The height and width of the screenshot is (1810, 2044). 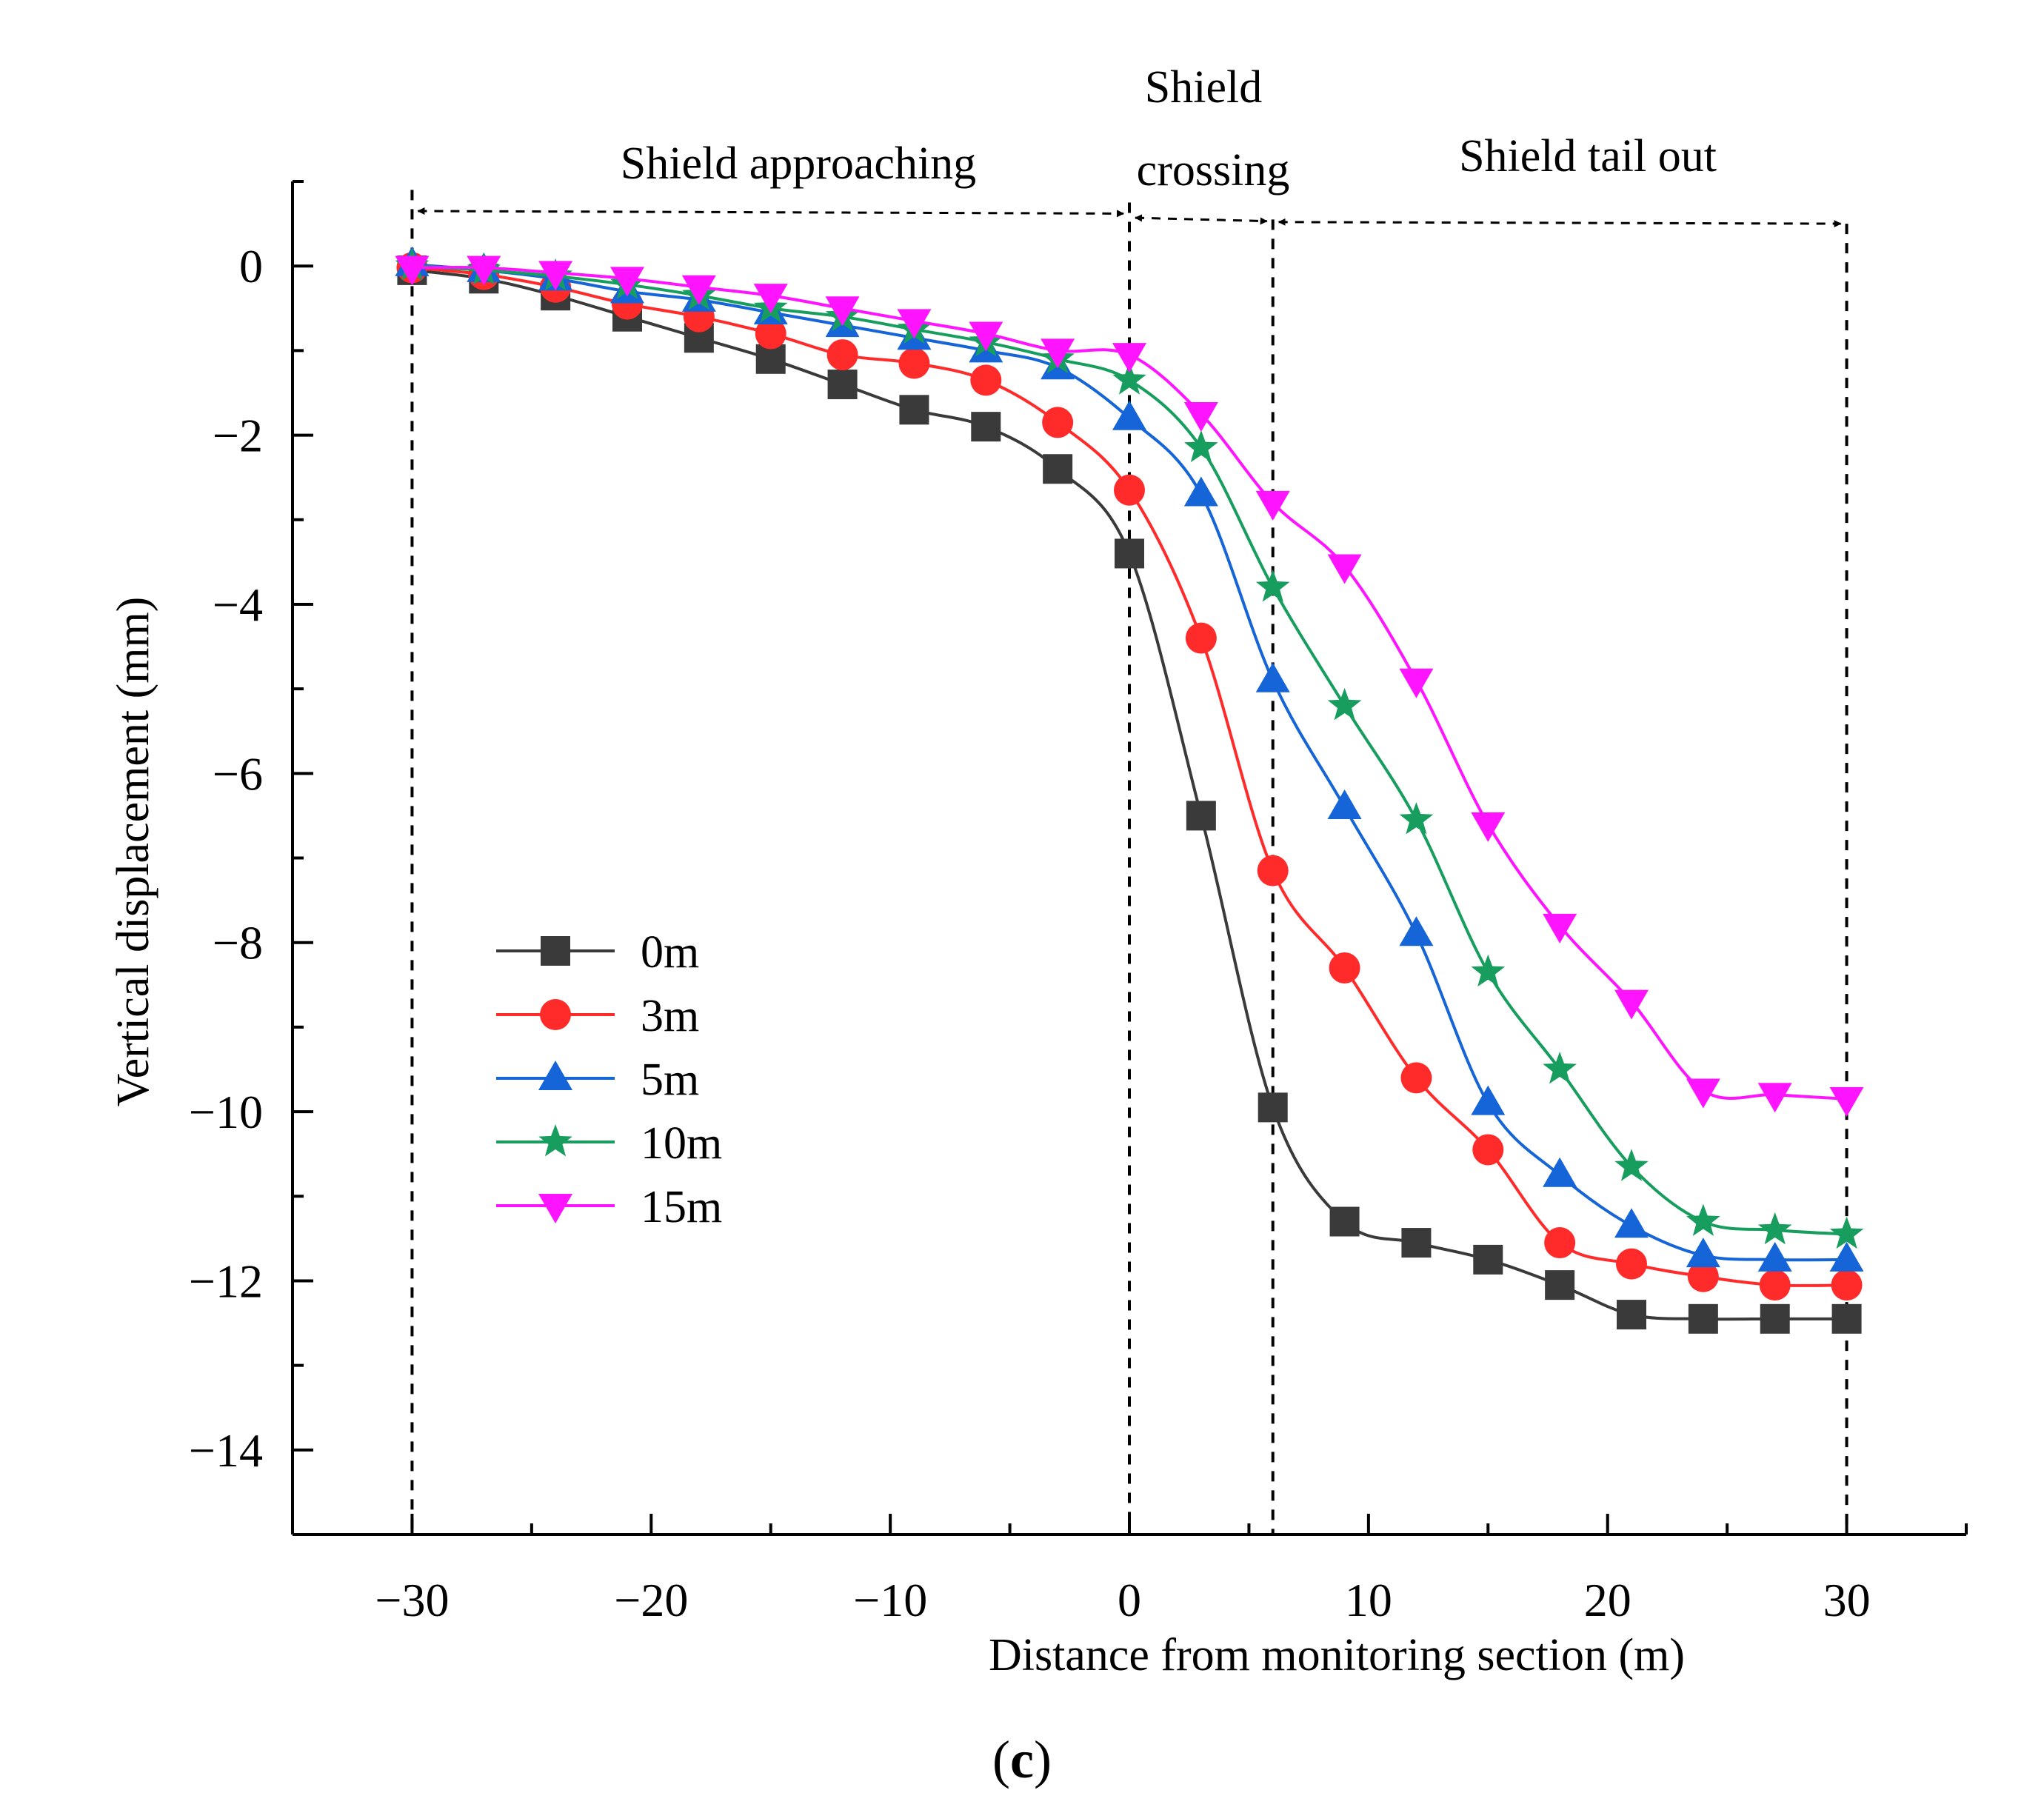 What do you see at coordinates (670, 1080) in the screenshot?
I see `legend-label: 5m` at bounding box center [670, 1080].